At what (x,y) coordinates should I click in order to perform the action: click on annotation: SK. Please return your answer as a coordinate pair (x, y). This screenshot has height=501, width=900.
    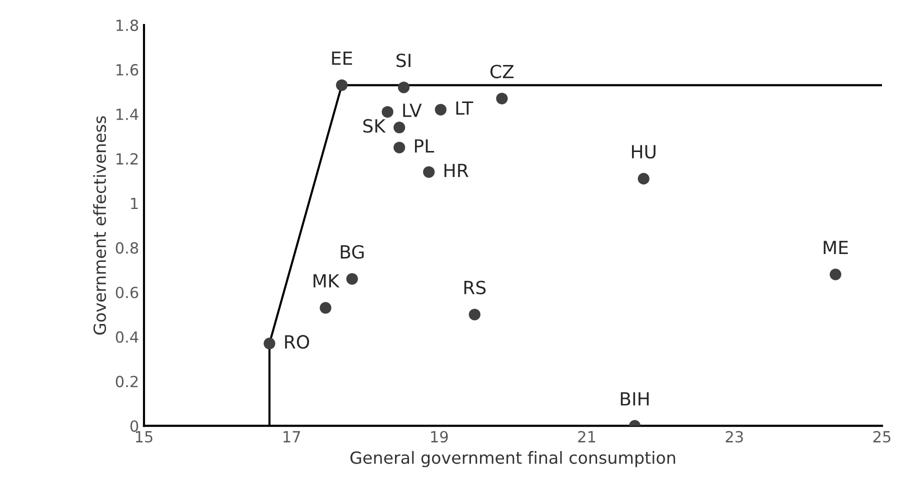
    Looking at the image, I should click on (374, 126).